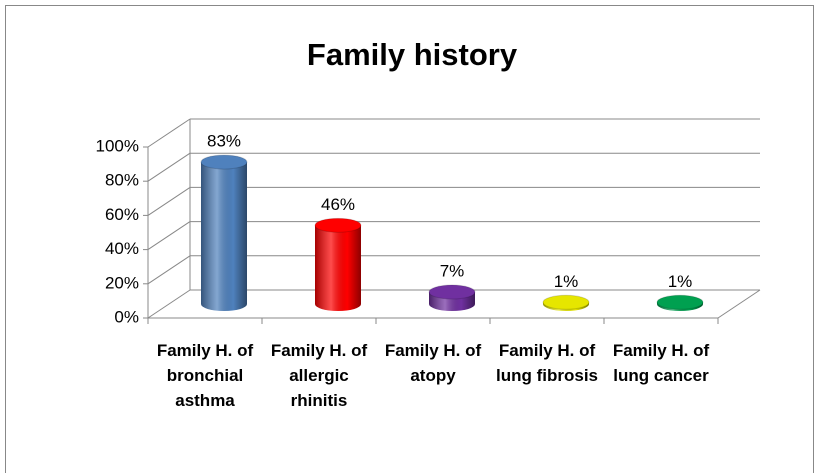  What do you see at coordinates (661, 363) in the screenshot?
I see `x-tick-label: Family H. of lung cancer` at bounding box center [661, 363].